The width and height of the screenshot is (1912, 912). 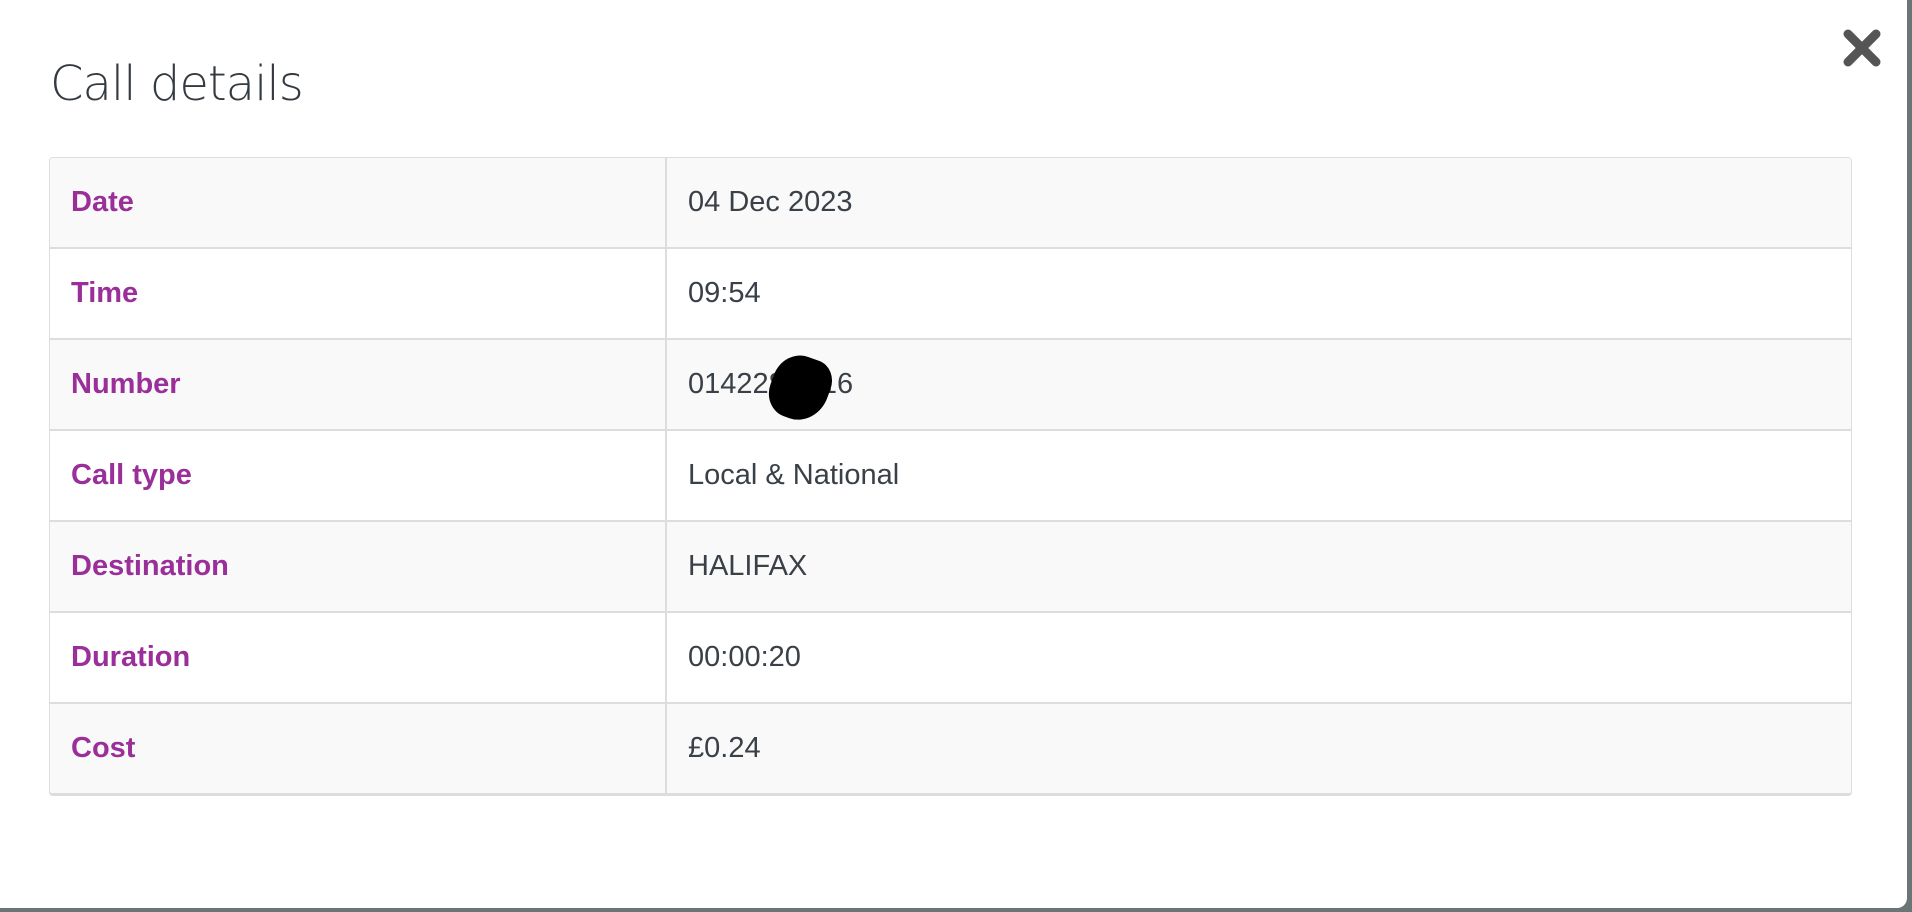 I want to click on row-label: Destination, so click(x=358, y=566).